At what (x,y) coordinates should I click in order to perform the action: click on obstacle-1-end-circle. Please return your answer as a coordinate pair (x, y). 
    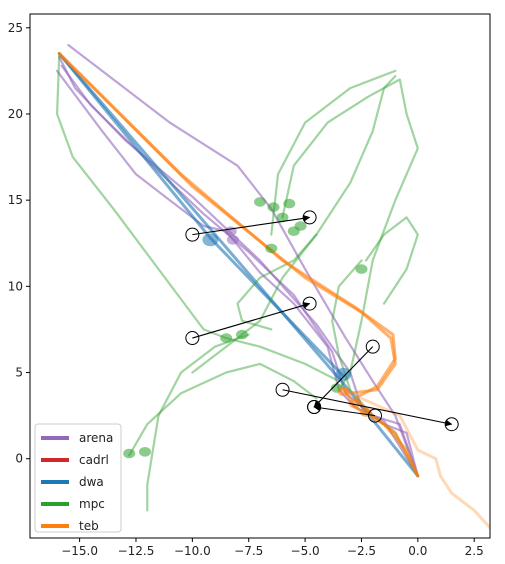
    Looking at the image, I should click on (309, 303).